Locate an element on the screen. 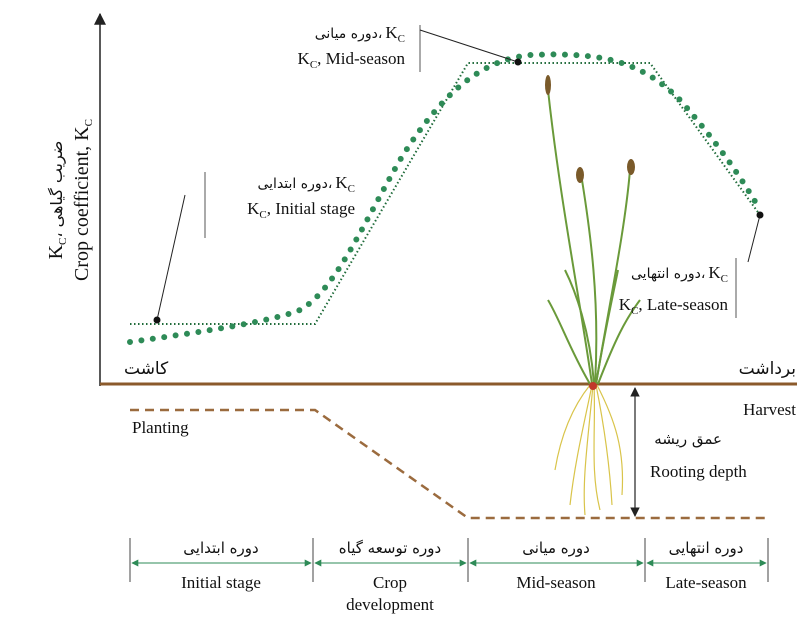 Image resolution: width=800 pixels, height=620 pixels. harvest-en: Harvest is located at coordinates (769, 409).